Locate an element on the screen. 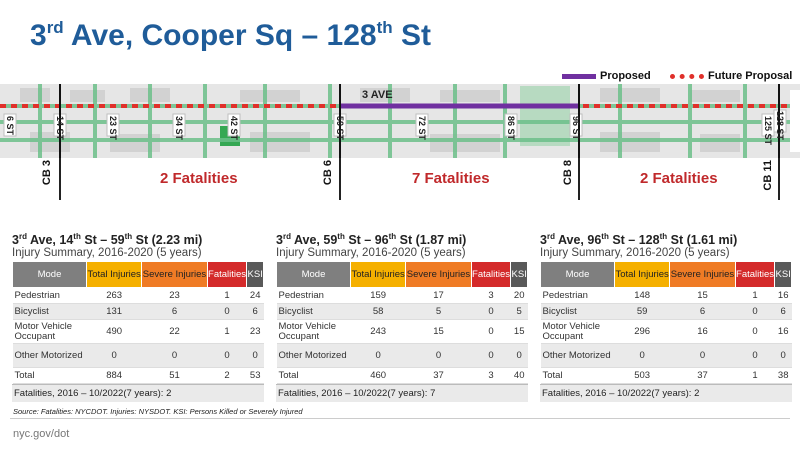  street-label: 128 ST is located at coordinates (780, 126).